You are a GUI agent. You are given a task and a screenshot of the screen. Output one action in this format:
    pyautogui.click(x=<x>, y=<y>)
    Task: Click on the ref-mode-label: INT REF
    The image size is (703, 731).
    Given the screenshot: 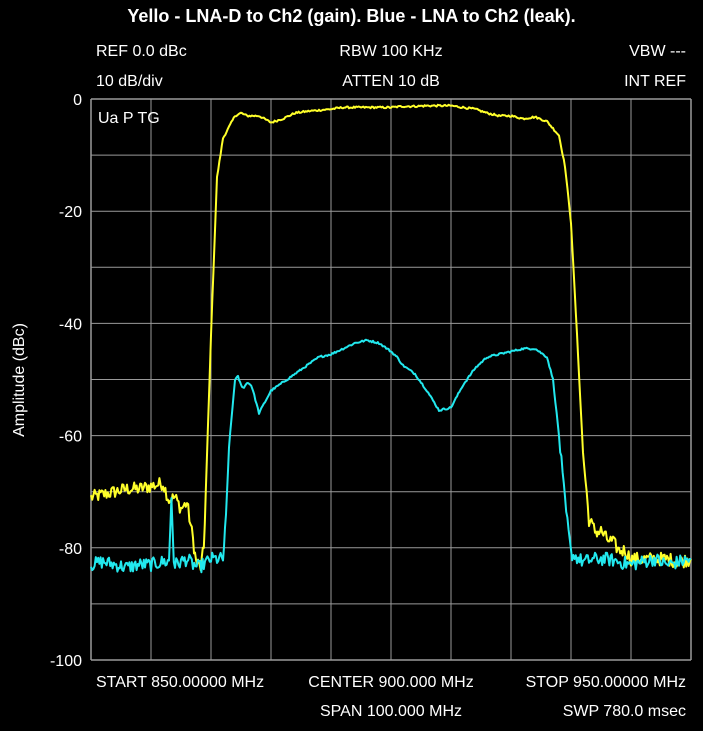 What is the action you would take?
    pyautogui.click(x=655, y=81)
    